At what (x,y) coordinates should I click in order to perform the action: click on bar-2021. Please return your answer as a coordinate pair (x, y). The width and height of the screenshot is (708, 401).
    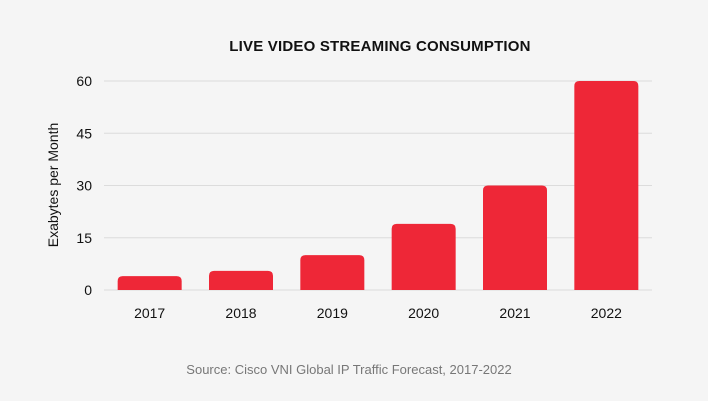
    Looking at the image, I should click on (515, 237).